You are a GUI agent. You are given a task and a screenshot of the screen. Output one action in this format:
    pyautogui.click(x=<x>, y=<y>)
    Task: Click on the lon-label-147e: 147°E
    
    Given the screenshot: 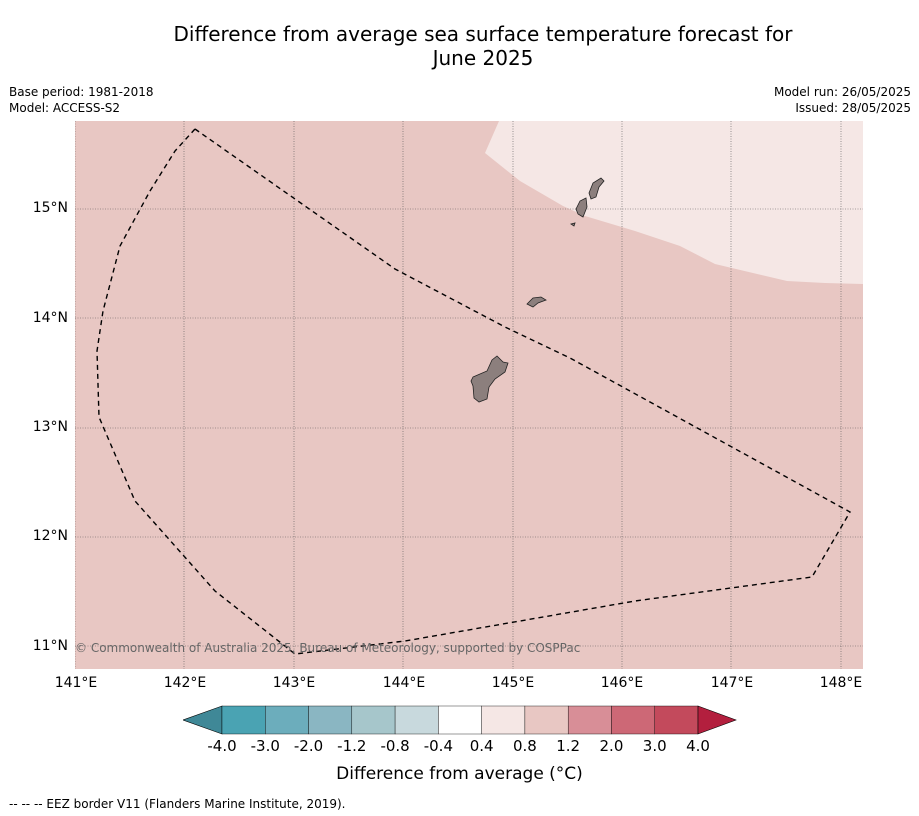 What is the action you would take?
    pyautogui.click(x=732, y=683)
    